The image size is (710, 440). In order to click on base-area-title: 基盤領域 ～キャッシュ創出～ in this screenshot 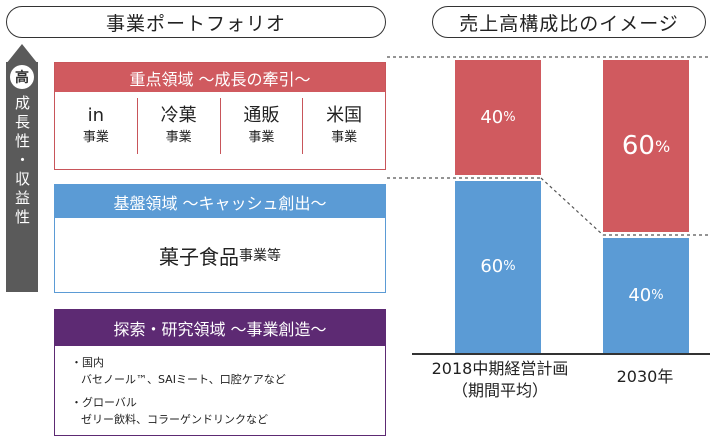, I will do `click(220, 201)`.